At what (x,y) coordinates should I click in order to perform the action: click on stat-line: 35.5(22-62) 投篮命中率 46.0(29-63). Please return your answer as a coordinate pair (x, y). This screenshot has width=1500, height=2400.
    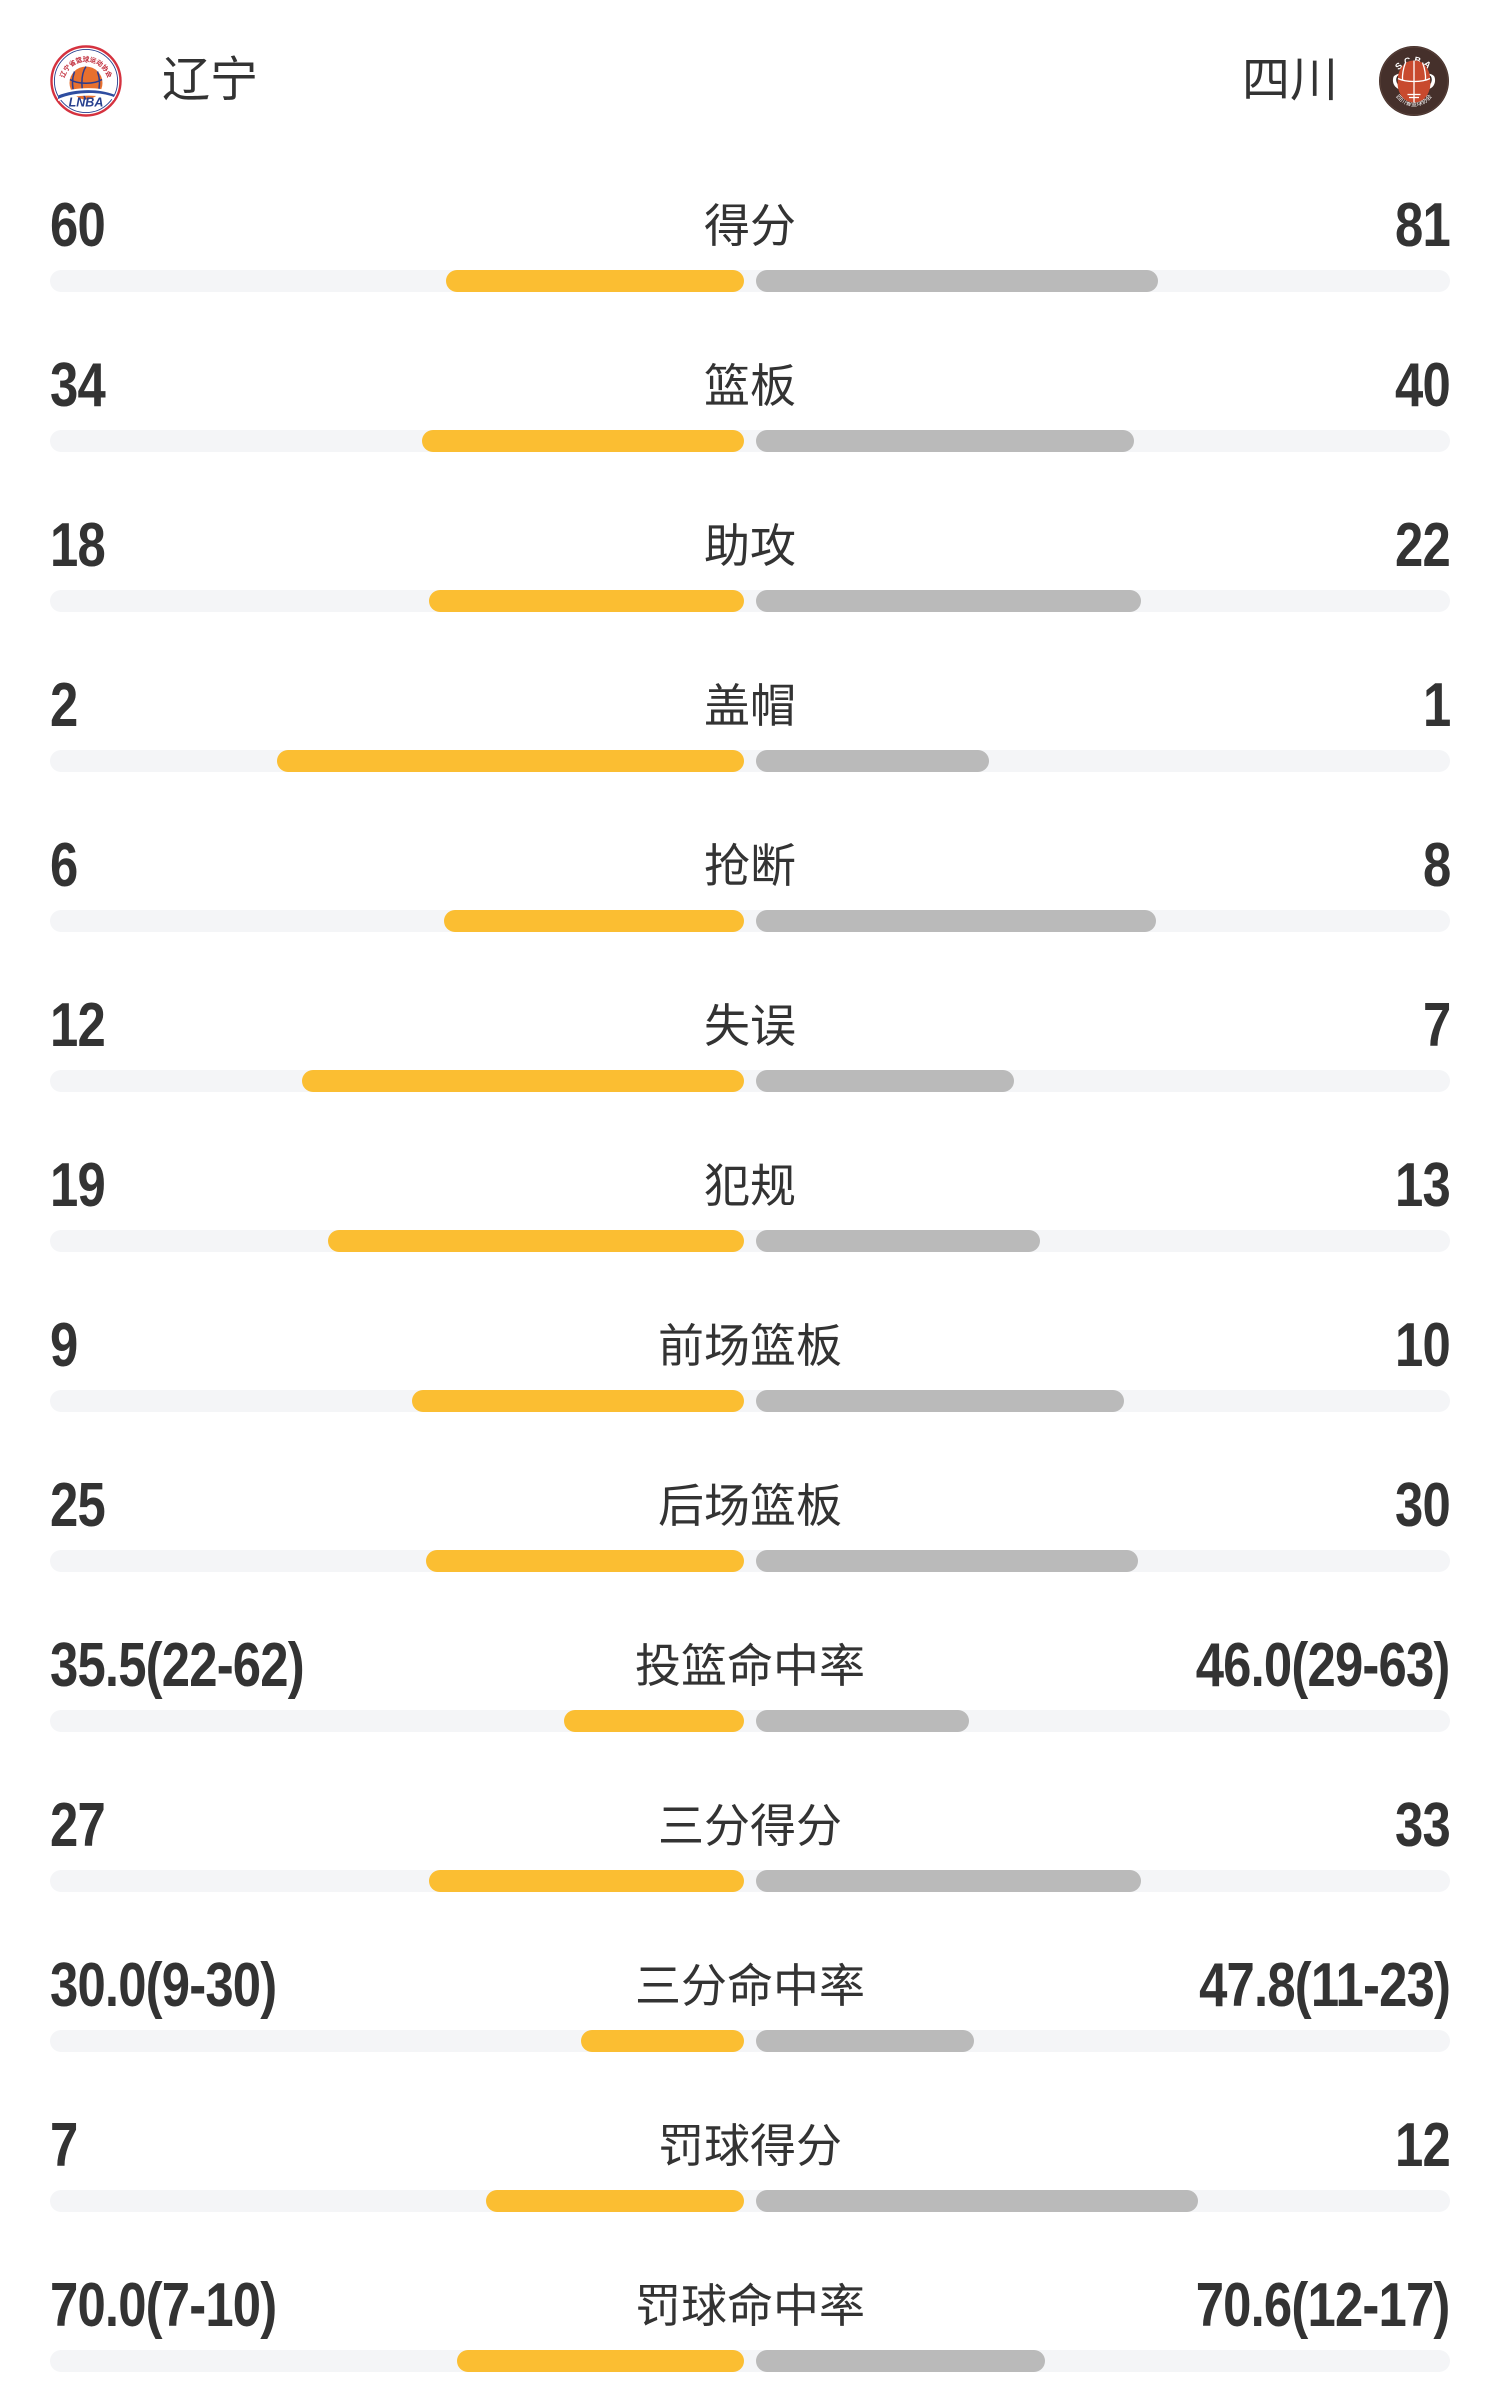
    Looking at the image, I should click on (750, 1666).